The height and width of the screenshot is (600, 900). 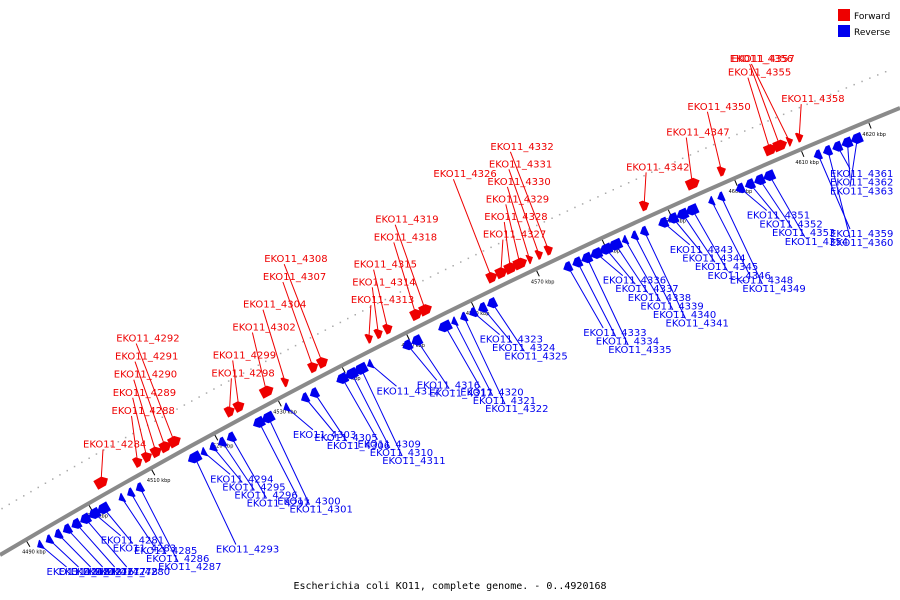 What do you see at coordinates (278, 503) in the screenshot?
I see `gene-label: EKO11_4297` at bounding box center [278, 503].